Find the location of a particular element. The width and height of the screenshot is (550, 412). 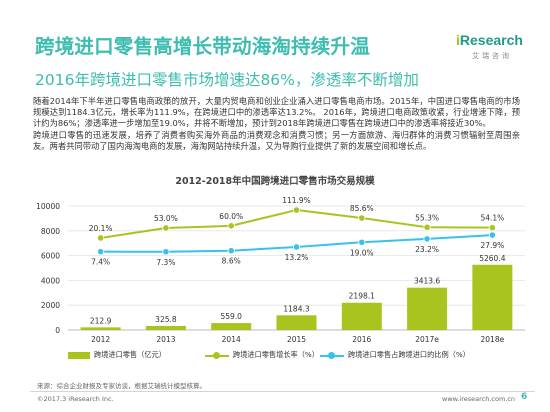

x-tick-label: 2015 is located at coordinates (296, 339).